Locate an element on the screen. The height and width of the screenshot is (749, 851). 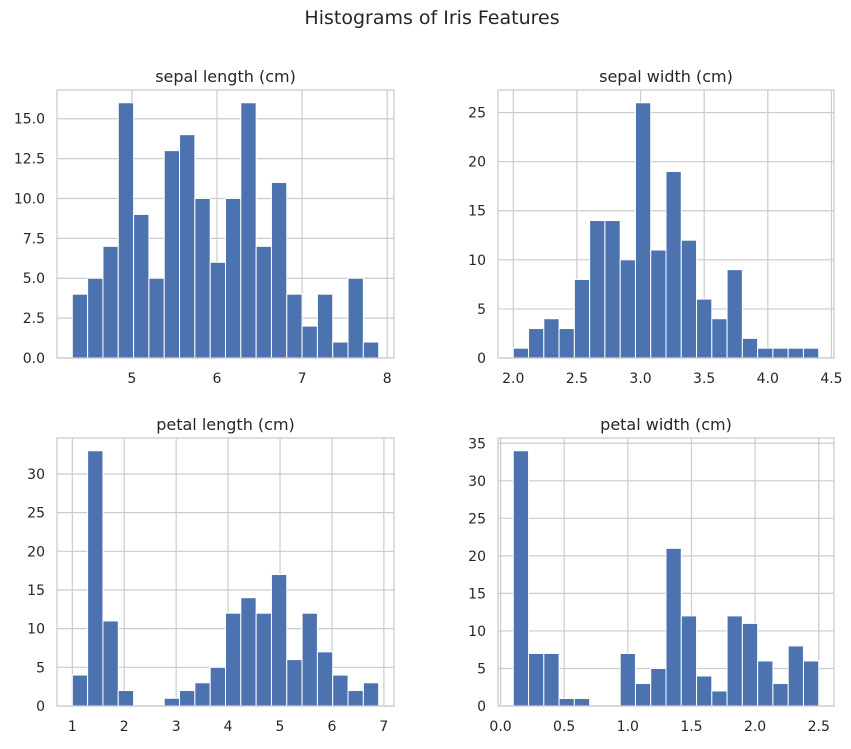
sepal-width-axes-frame is located at coordinates (666, 224).